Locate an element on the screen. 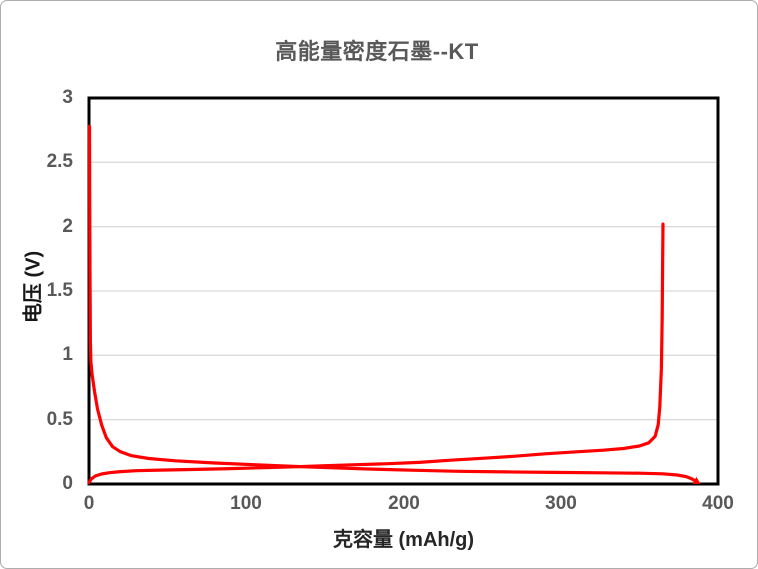 This screenshot has height=569, width=758. x-tick-label-0: 0 is located at coordinates (89, 503).